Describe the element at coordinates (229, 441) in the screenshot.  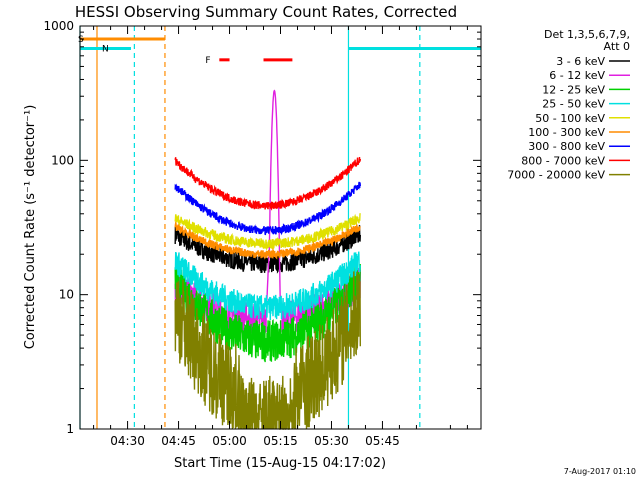
I see `x-tick-label-2: 05:00` at that location.